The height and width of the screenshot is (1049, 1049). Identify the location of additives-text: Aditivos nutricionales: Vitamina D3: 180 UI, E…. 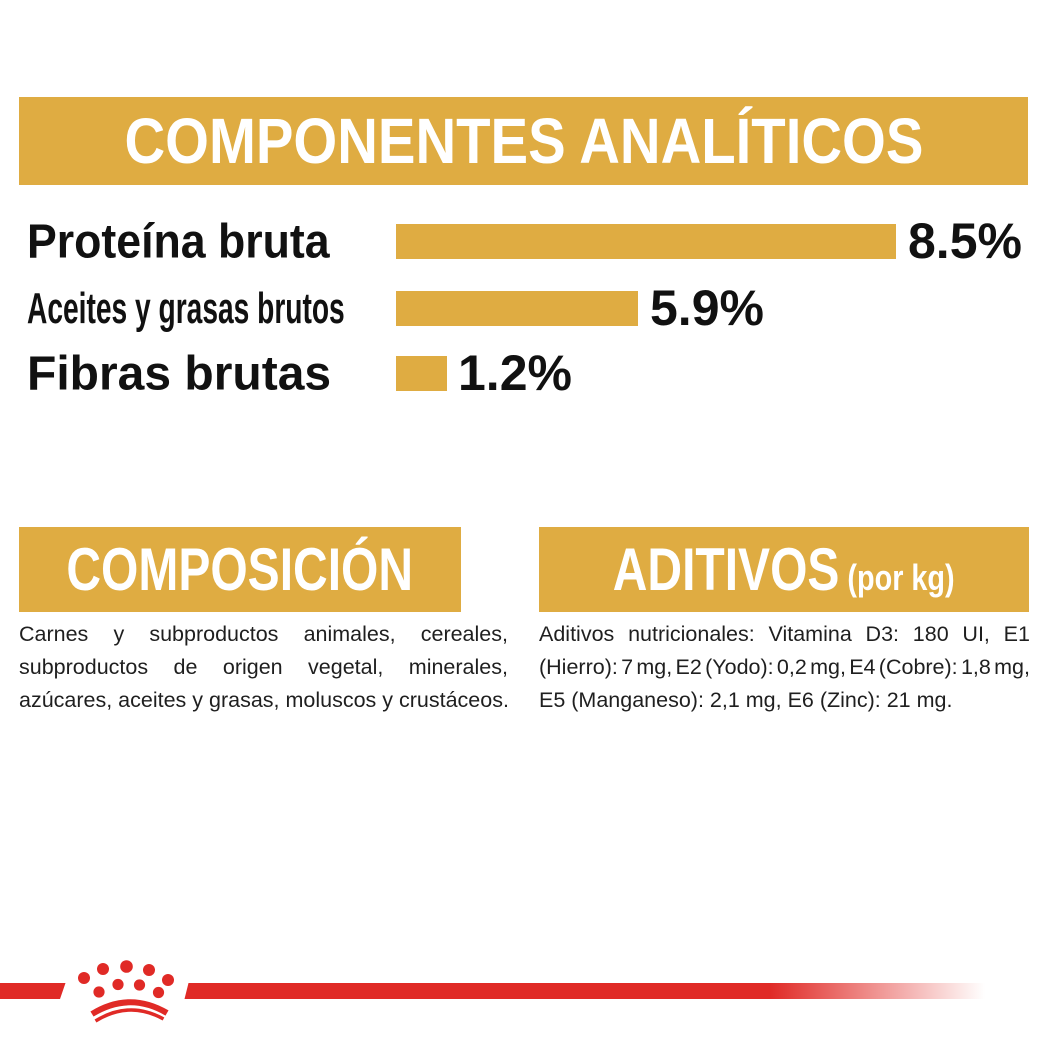
(784, 667).